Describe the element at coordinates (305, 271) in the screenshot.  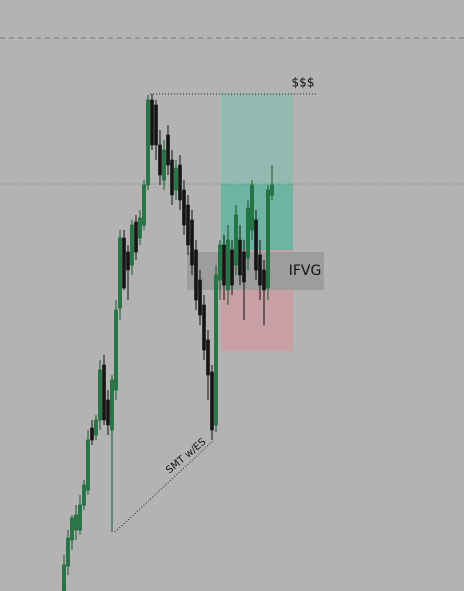
I see `gap-label: IFVG` at that location.